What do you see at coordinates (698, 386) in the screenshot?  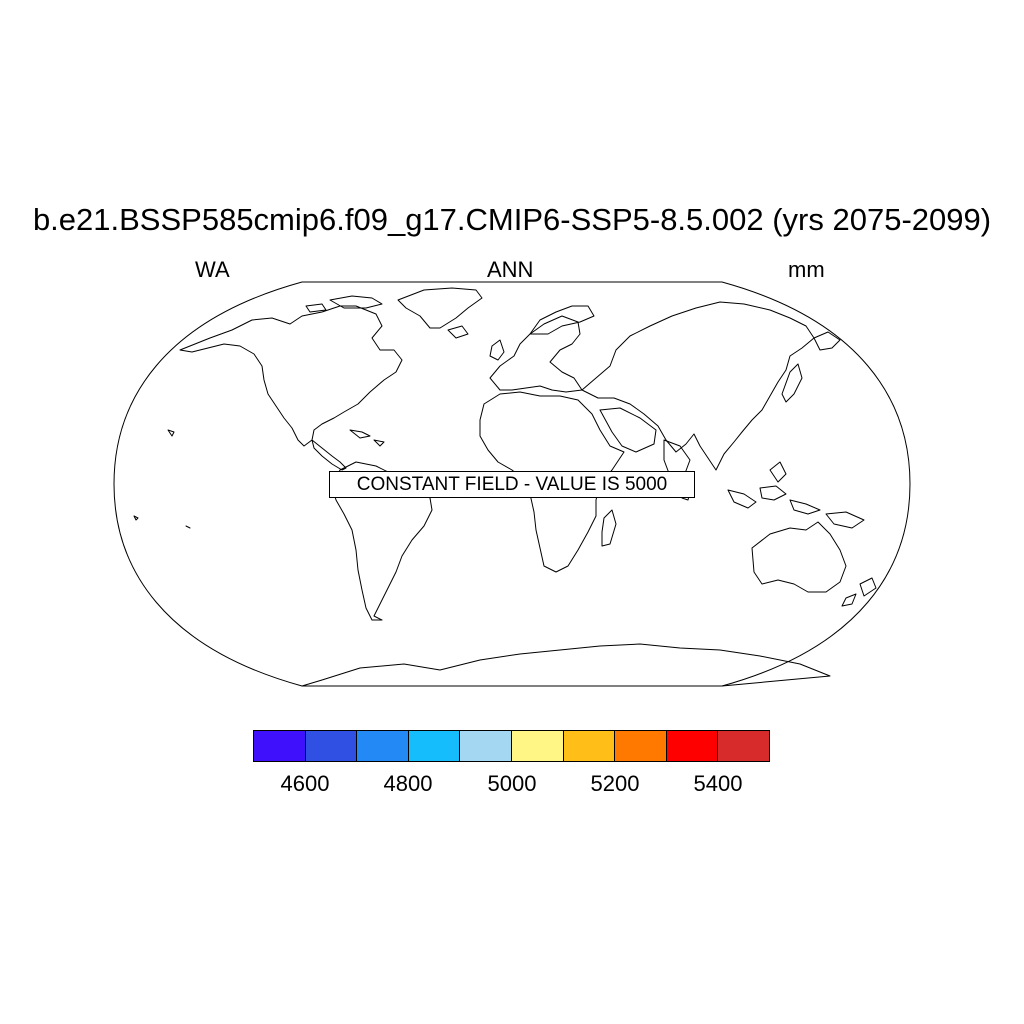 I see `coastline-asia` at bounding box center [698, 386].